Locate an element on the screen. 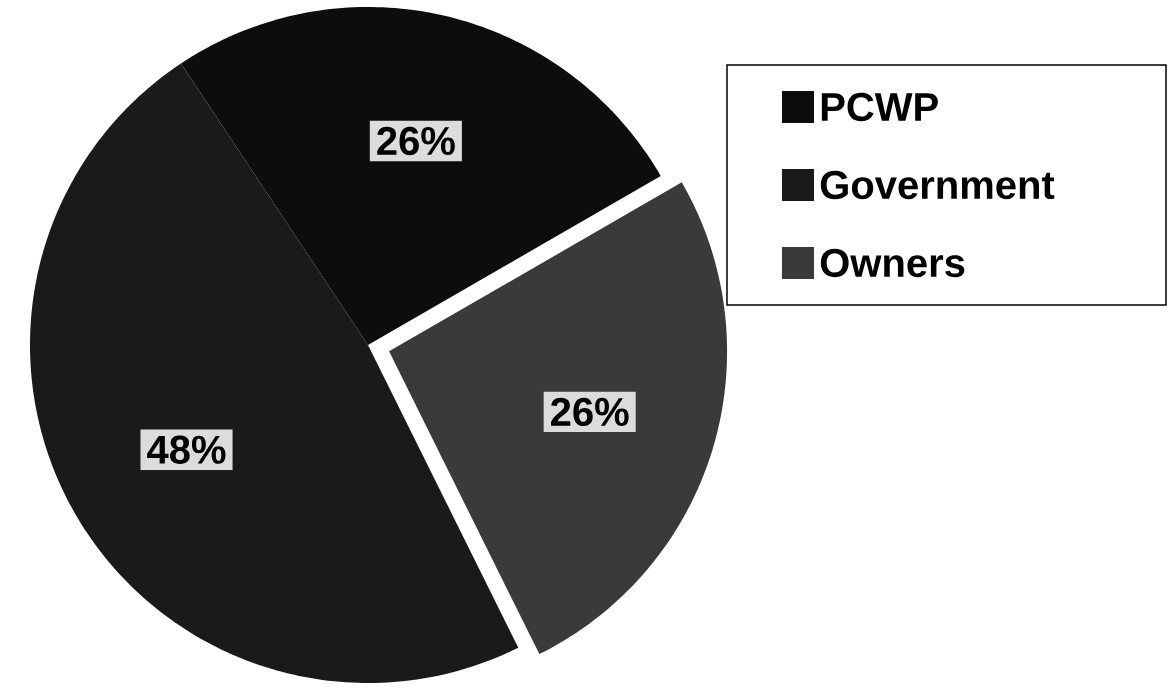 The image size is (1169, 689). legend-label: PCWP is located at coordinates (879, 107).